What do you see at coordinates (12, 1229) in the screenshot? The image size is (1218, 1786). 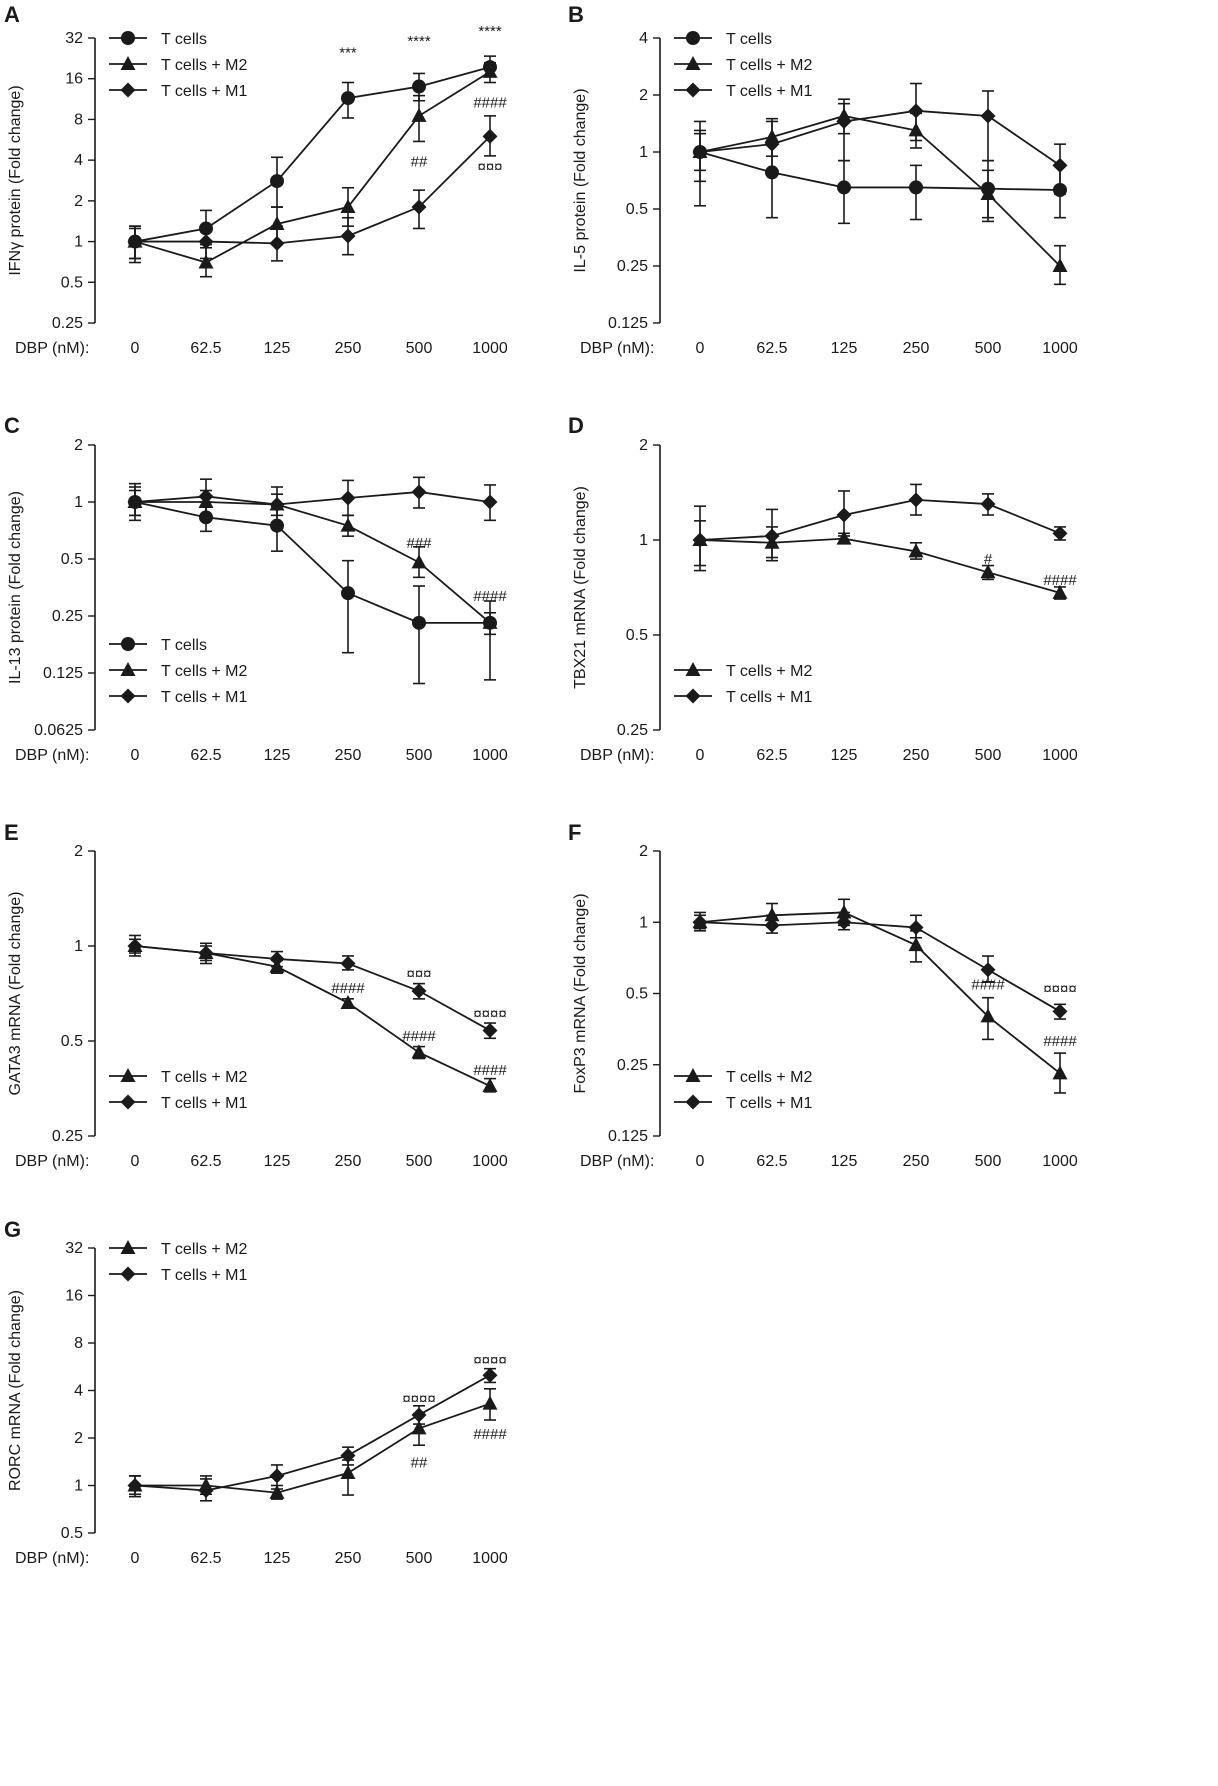 I see `panel-letter: G` at bounding box center [12, 1229].